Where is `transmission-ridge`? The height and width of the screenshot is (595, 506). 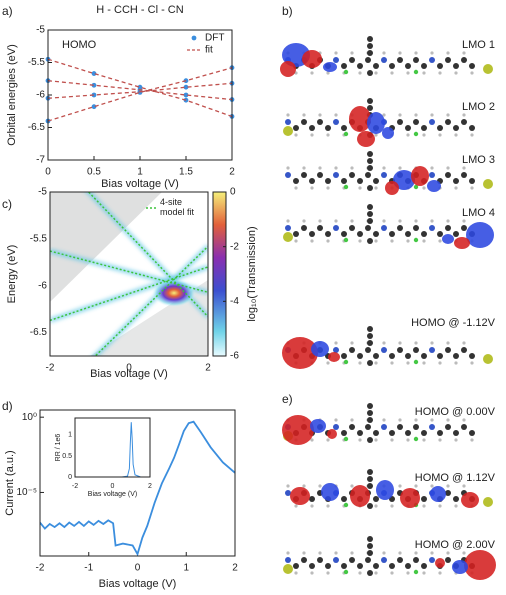 transmission-ridge is located at coordinates (150, 300).